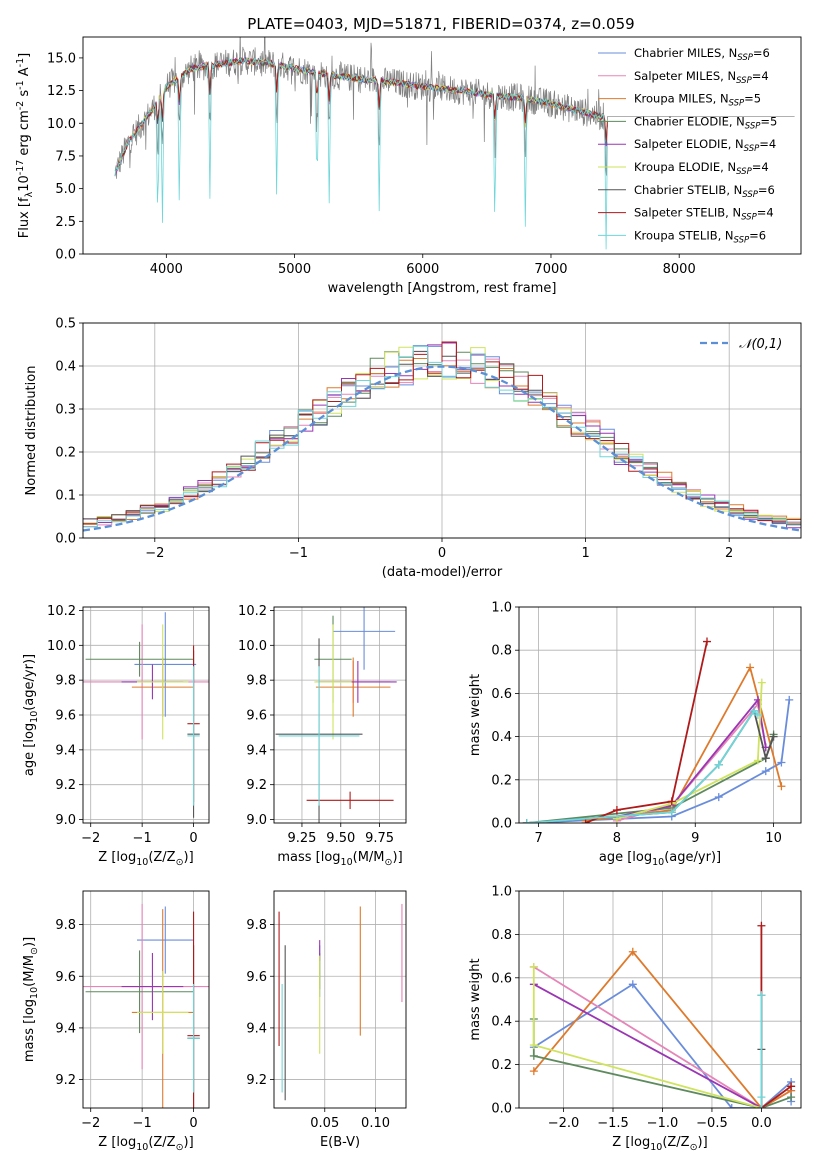 The height and width of the screenshot is (1170, 819). I want to click on x-tick-label: 9.50, so click(340, 838).